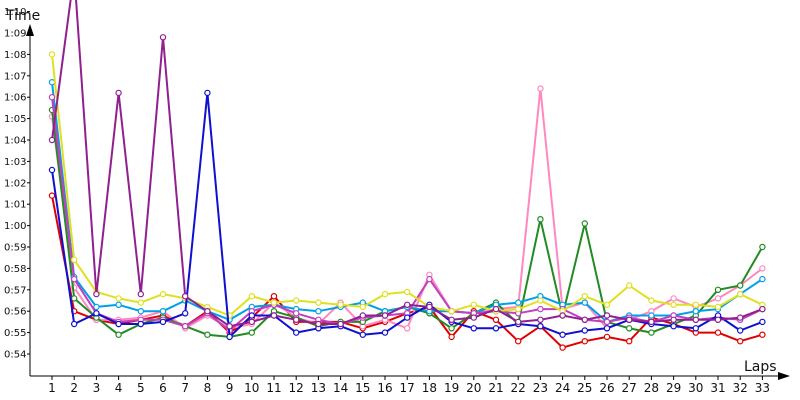 This screenshot has height=400, width=800. What do you see at coordinates (296, 388) in the screenshot?
I see `x-tick-label: 12` at bounding box center [296, 388].